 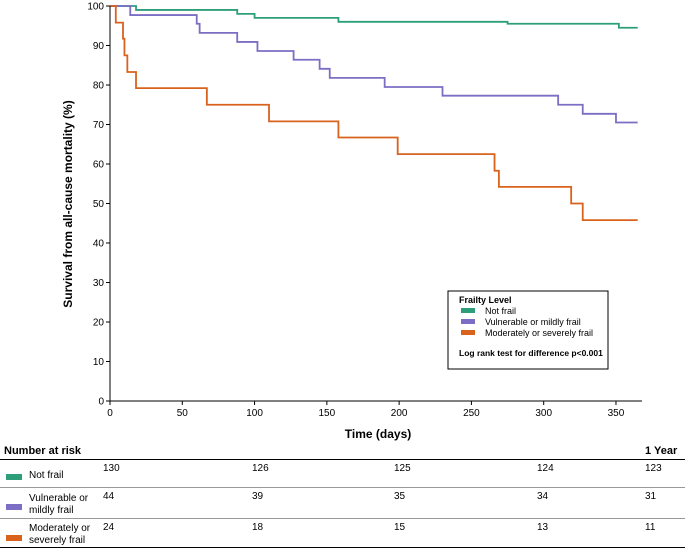 What do you see at coordinates (258, 496) in the screenshot?
I see `risk-value: 39` at bounding box center [258, 496].